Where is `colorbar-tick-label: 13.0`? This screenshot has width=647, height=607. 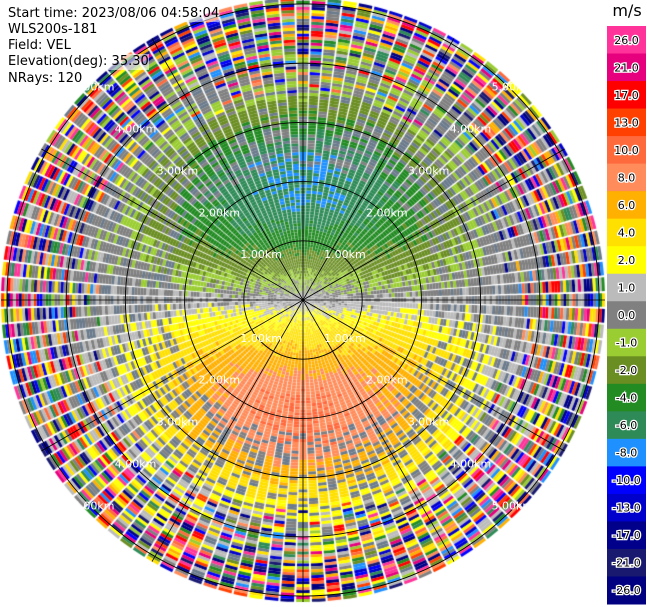 colorbar-tick-label: 13.0 is located at coordinates (626, 122).